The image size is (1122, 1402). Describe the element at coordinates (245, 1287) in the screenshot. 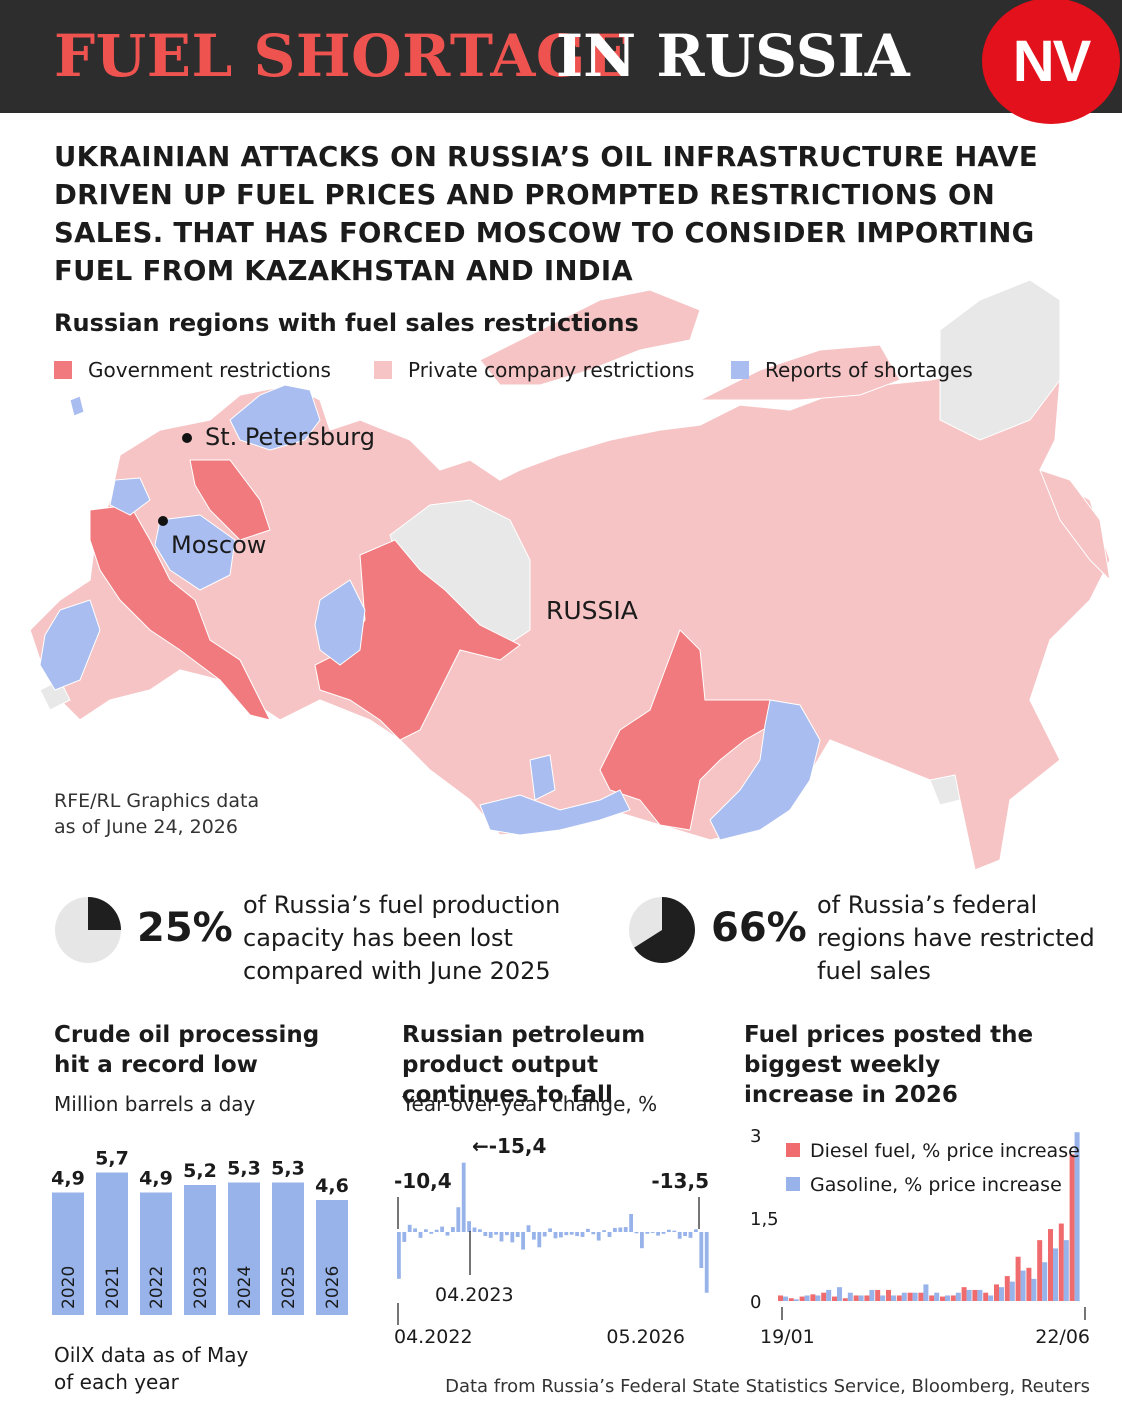

I see `chart1-category-label: 2024` at that location.